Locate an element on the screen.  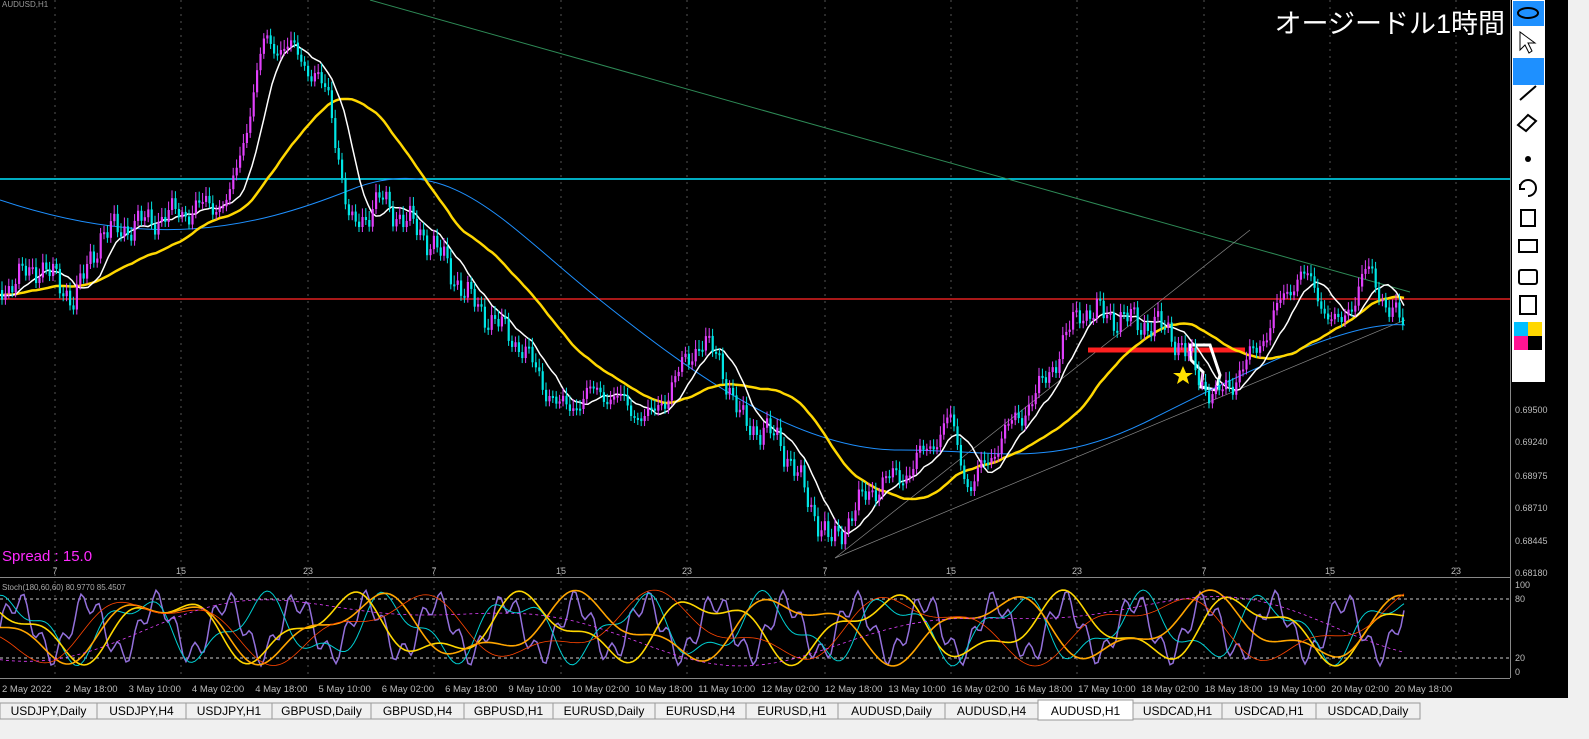
tool-line is located at coordinates (1527, 109).